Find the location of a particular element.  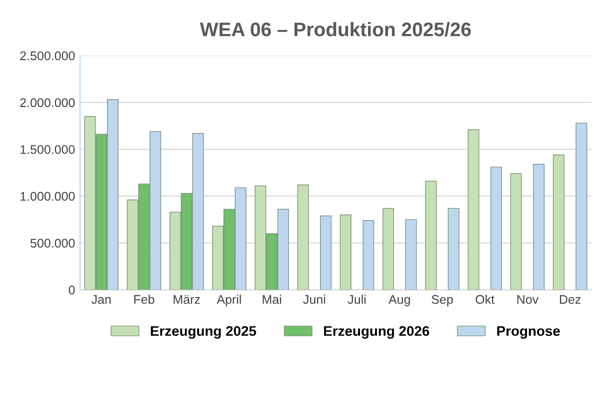

x-tick-label: Feb is located at coordinates (144, 299).